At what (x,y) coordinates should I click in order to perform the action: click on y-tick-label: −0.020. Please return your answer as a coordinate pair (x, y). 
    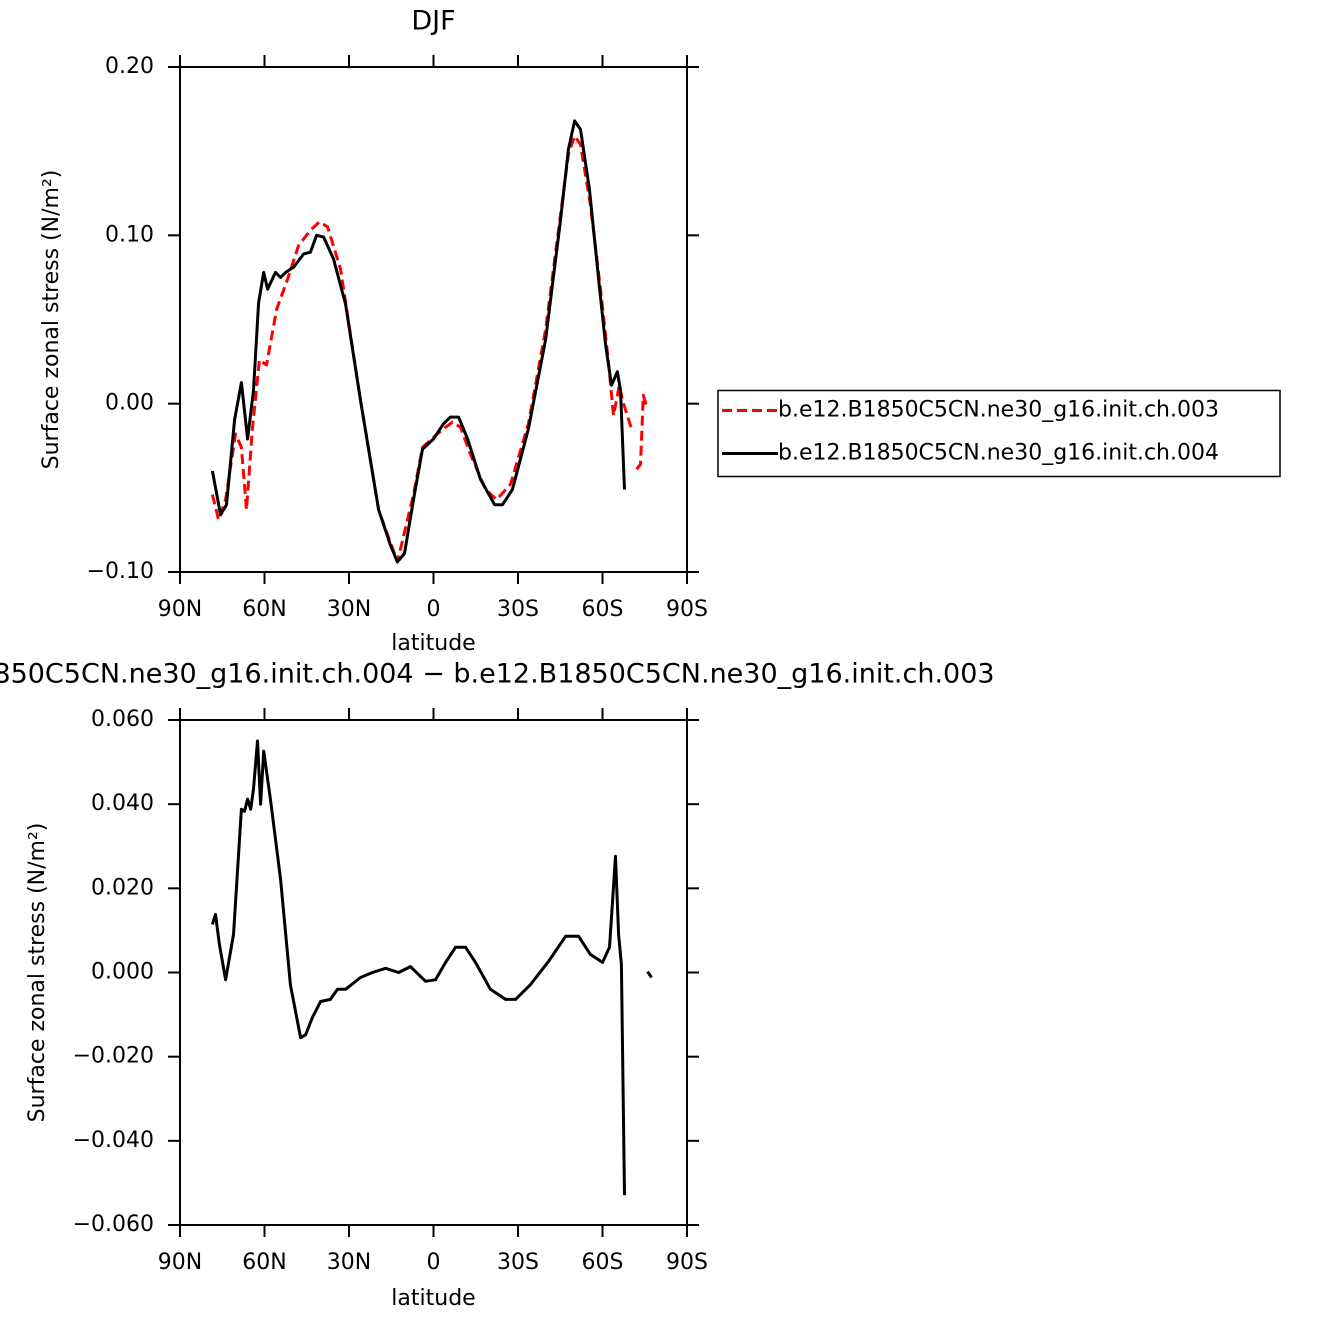
    Looking at the image, I should click on (113, 1056).